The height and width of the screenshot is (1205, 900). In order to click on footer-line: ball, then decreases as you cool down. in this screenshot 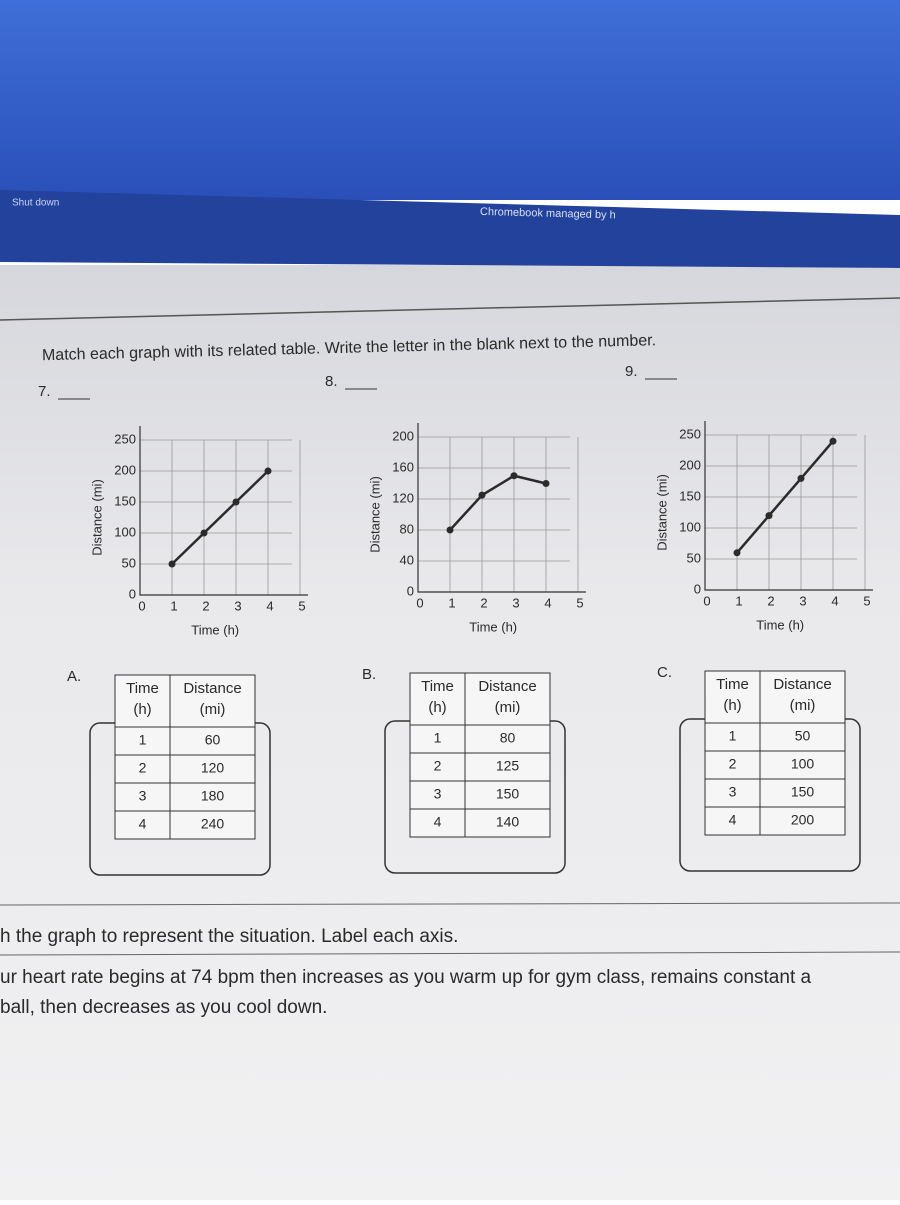, I will do `click(163, 1007)`.